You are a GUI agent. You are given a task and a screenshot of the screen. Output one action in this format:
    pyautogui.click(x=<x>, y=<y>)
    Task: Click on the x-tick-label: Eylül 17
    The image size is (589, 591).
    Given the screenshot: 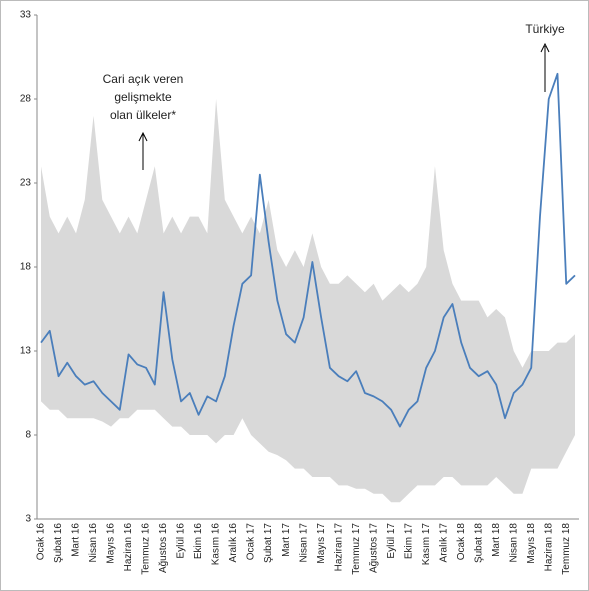 What is the action you would take?
    pyautogui.click(x=391, y=541)
    